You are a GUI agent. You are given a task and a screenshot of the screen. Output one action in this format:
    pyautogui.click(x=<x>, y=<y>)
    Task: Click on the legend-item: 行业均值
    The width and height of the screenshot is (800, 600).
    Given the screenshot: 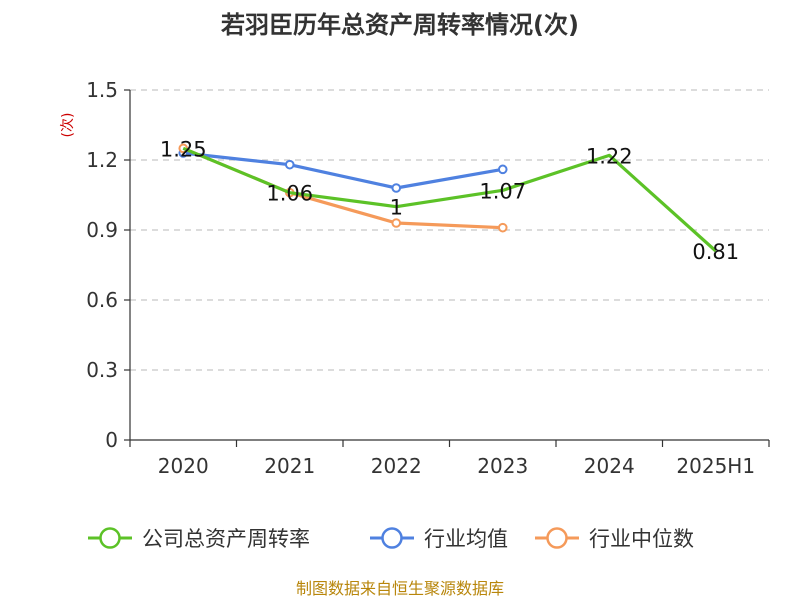 What is the action you would take?
    pyautogui.click(x=439, y=539)
    